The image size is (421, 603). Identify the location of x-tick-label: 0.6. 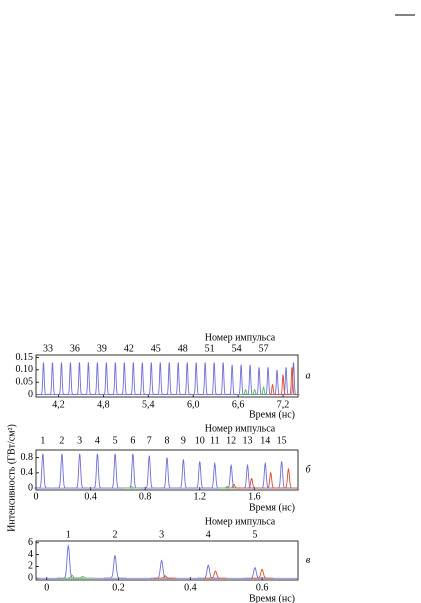
(262, 587).